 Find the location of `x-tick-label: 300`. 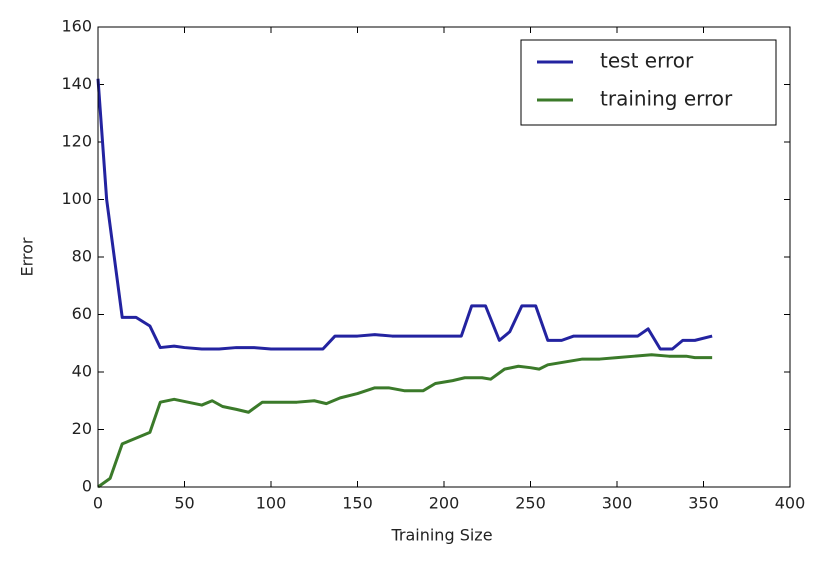

x-tick-label: 300 is located at coordinates (617, 503).